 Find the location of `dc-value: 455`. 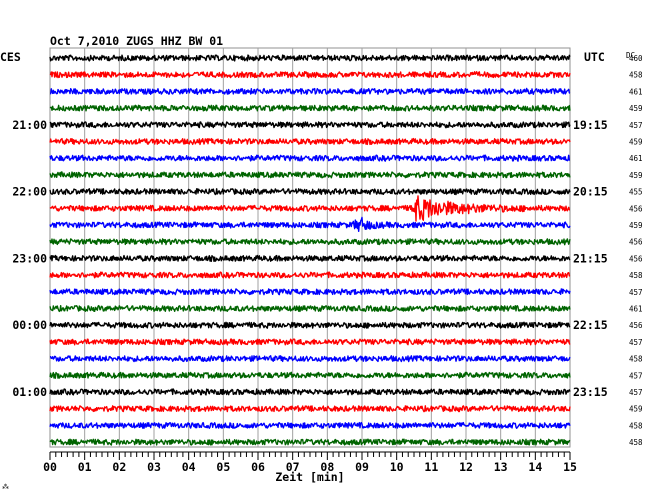

dc-value: 455 is located at coordinates (636, 192).